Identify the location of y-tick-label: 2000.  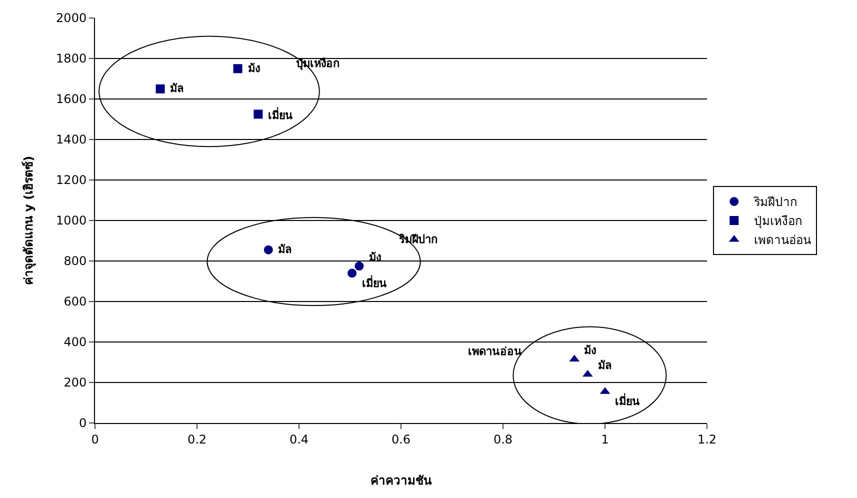
(71, 18).